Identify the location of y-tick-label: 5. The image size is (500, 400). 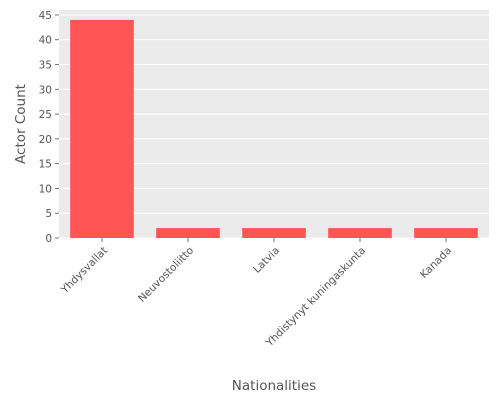
(48, 214).